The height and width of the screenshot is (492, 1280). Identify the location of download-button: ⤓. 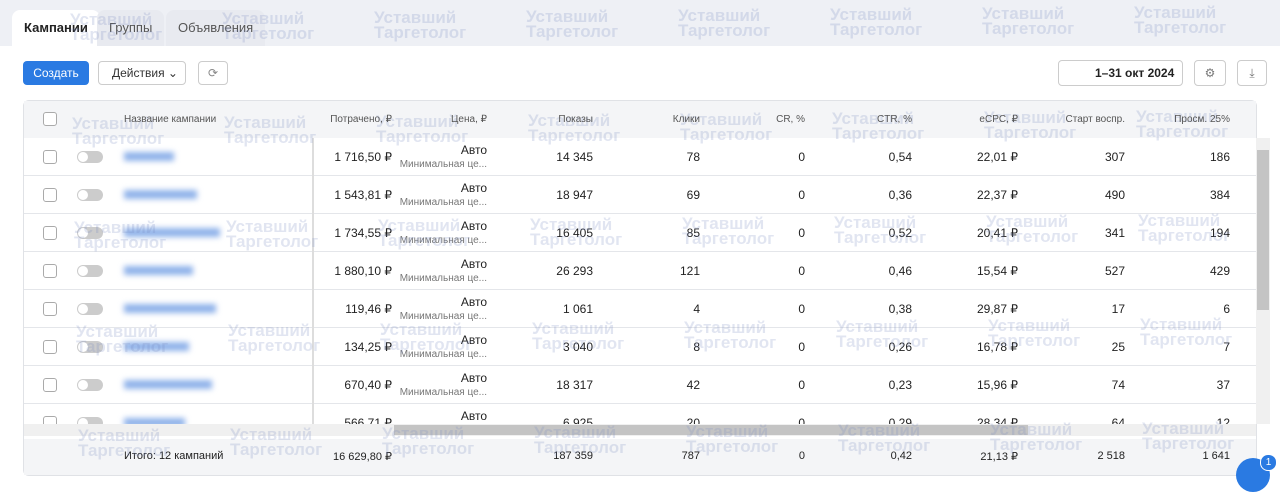
(1252, 73).